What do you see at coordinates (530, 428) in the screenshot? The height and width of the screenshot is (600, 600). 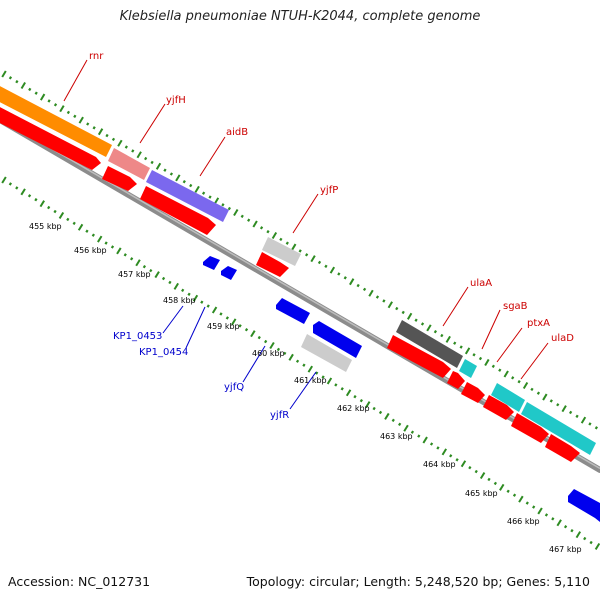 I see `cds-arrow-ulaD1` at bounding box center [530, 428].